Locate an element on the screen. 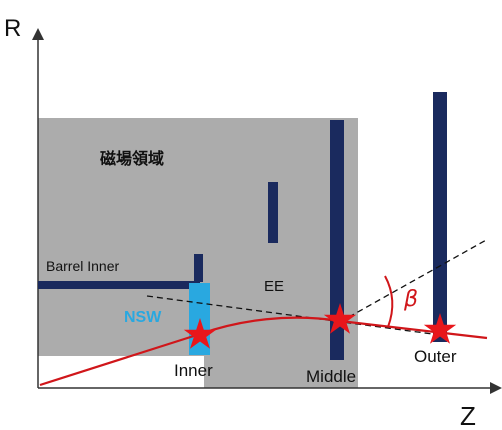 This screenshot has width=502, height=430. r-axis-label: R is located at coordinates (12, 28).